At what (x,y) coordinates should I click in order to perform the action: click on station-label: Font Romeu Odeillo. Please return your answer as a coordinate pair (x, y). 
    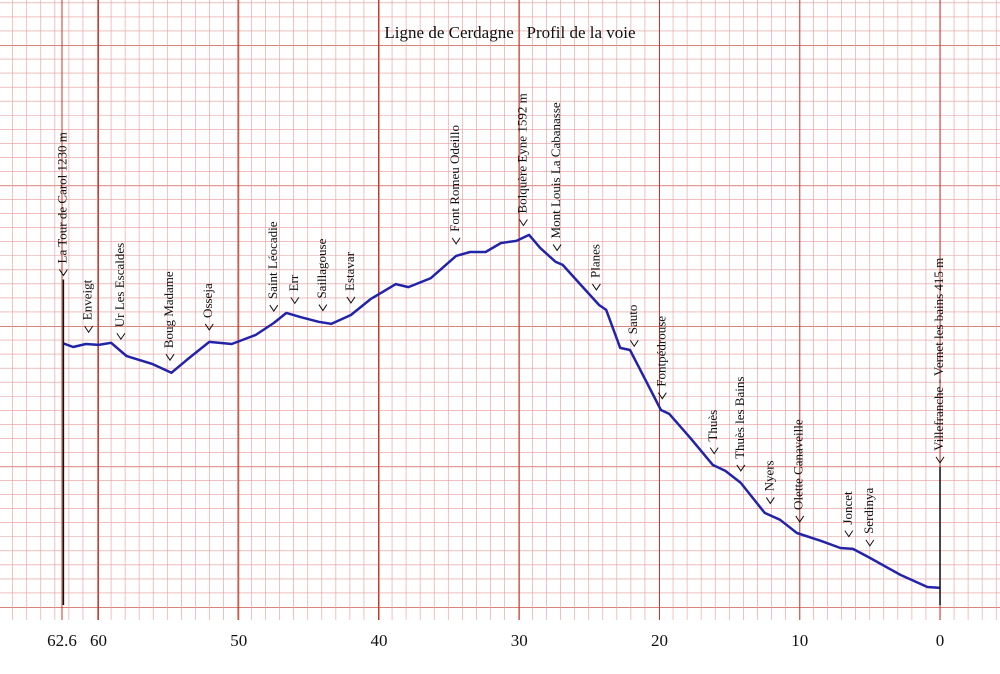
    Looking at the image, I should click on (454, 178).